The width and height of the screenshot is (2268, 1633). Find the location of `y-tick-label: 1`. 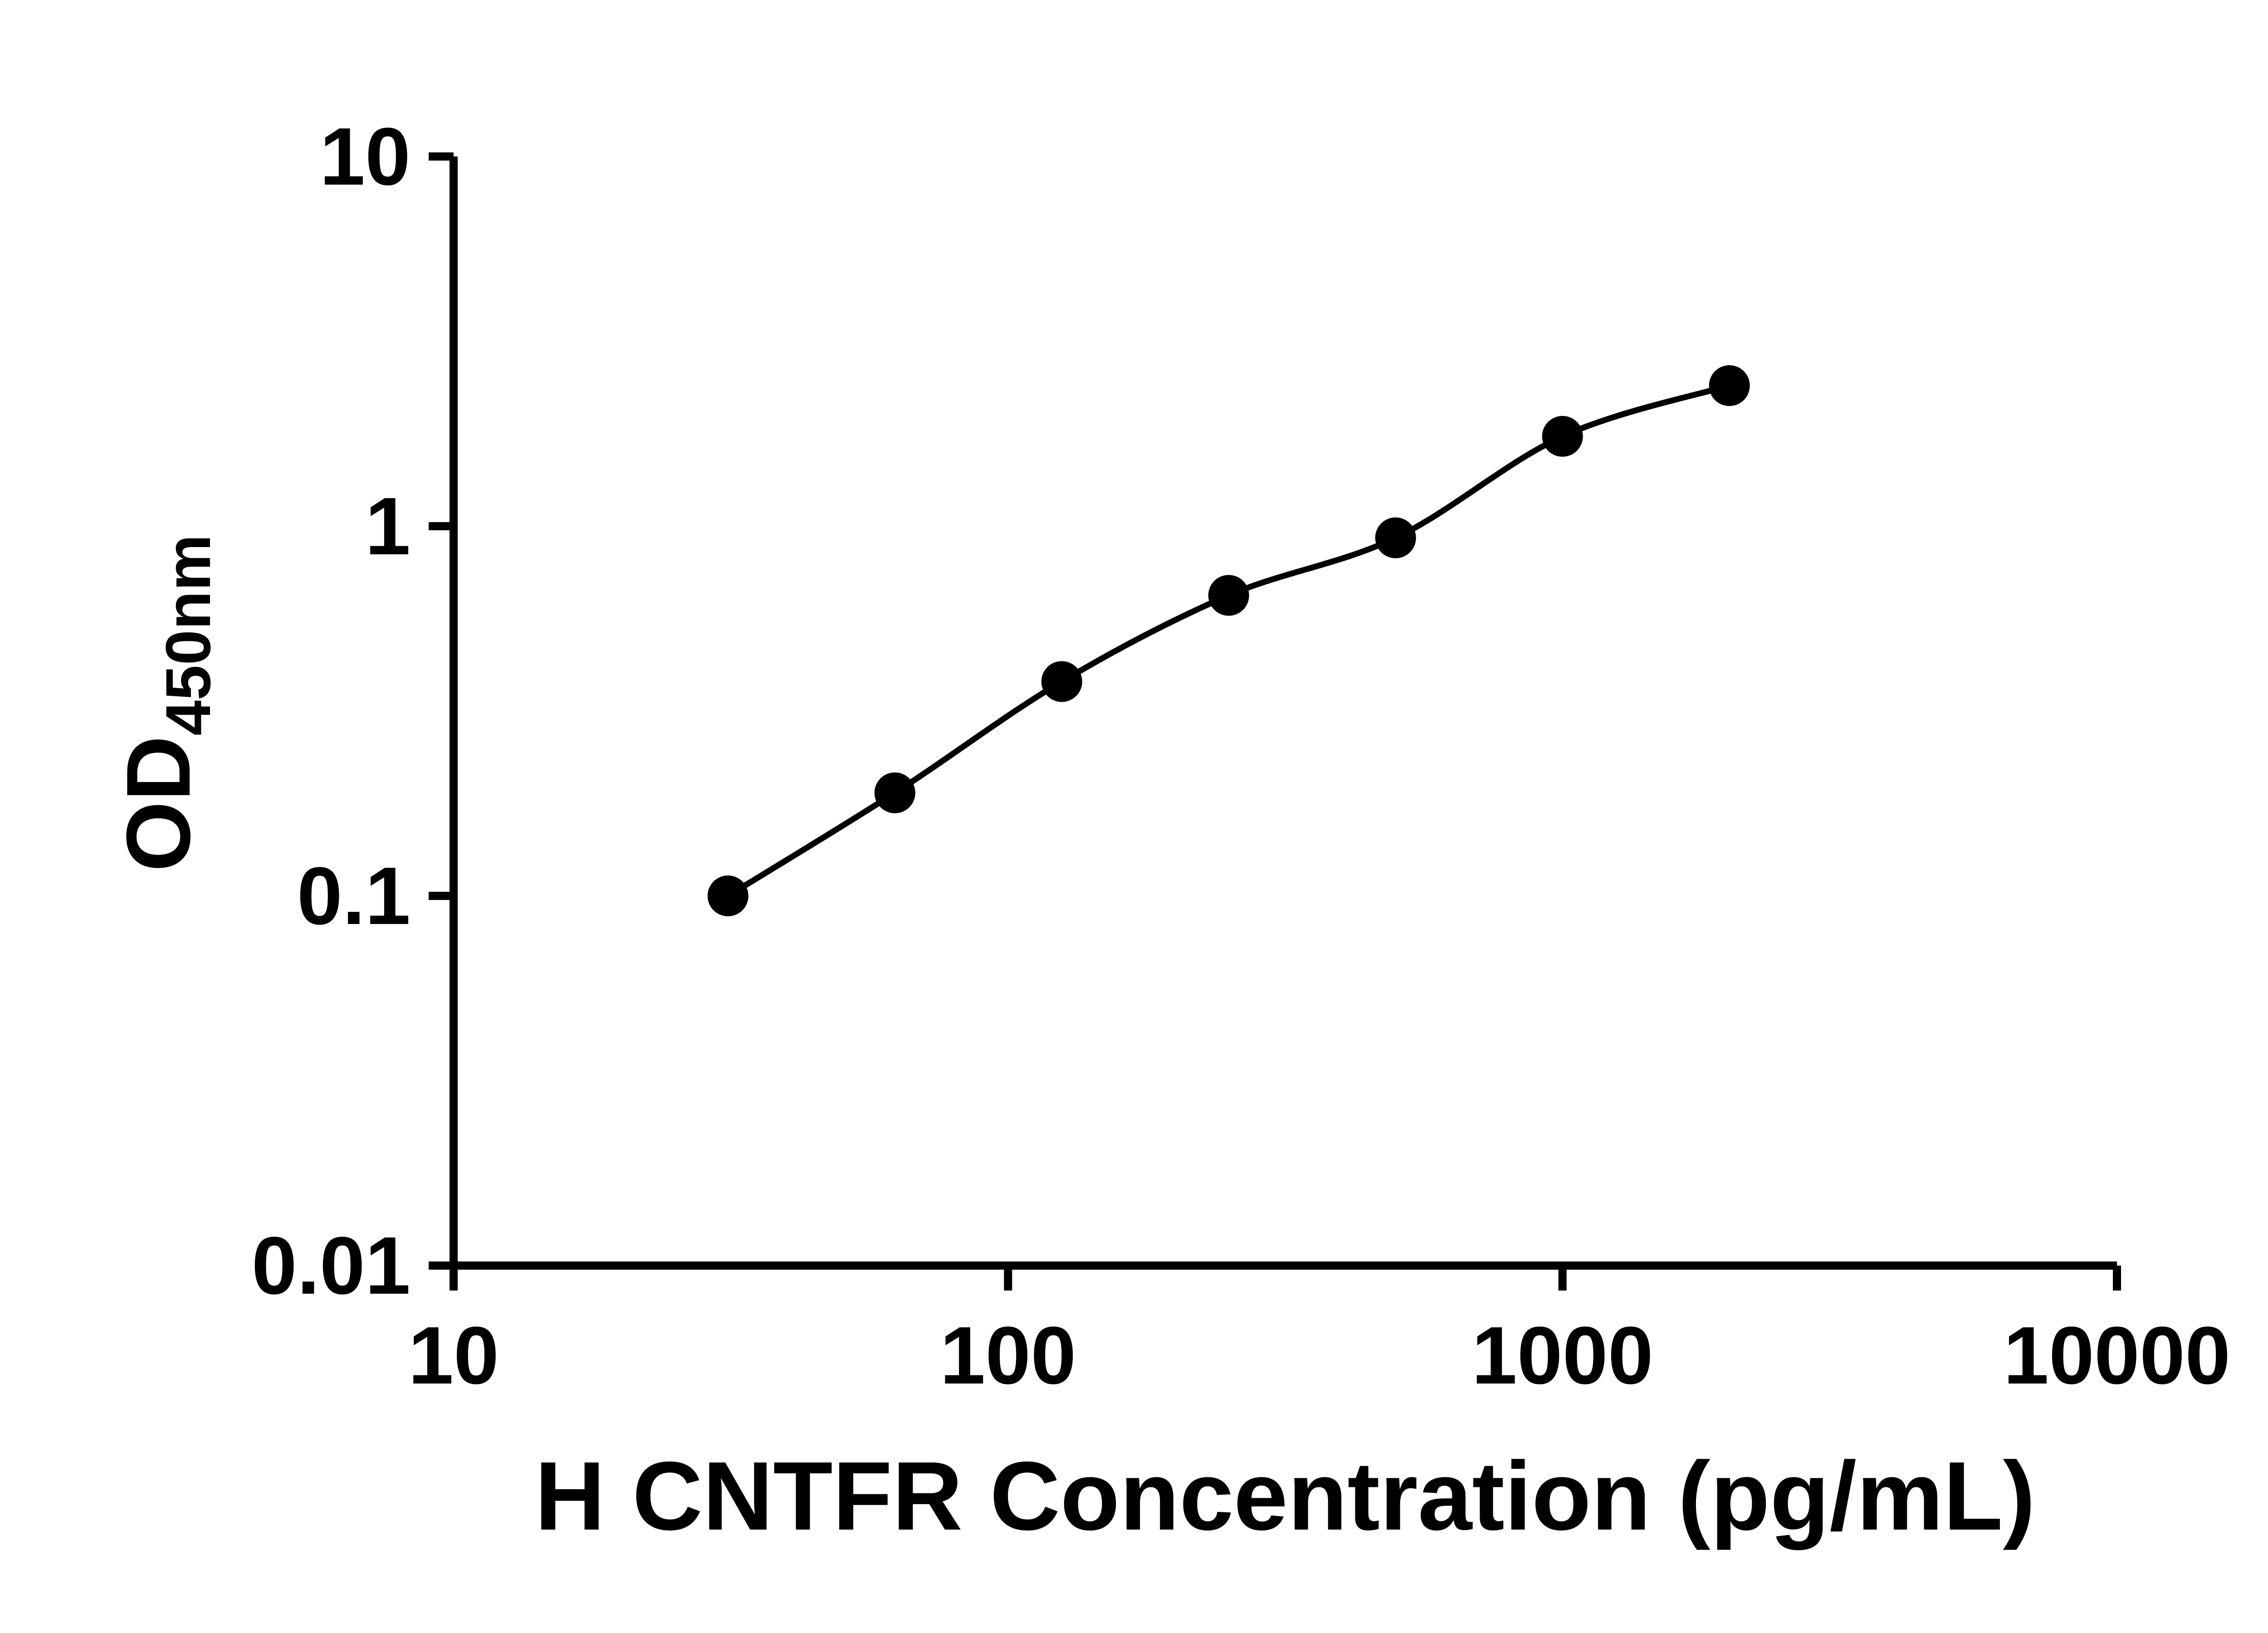

y-tick-label: 1 is located at coordinates (388, 526).